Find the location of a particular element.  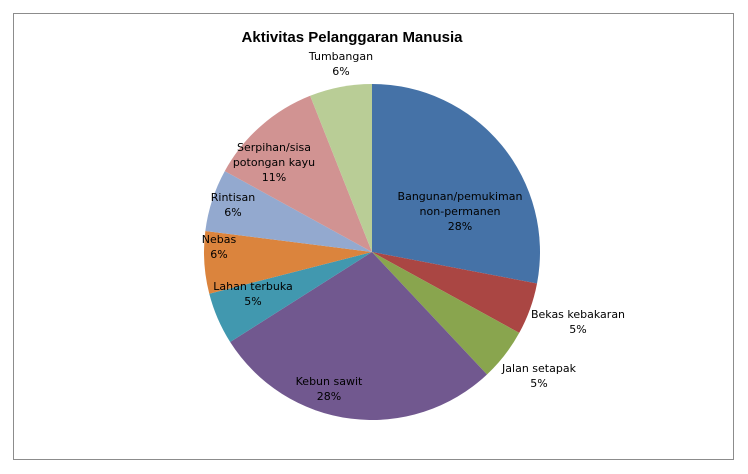

chart-title: Aktivitas Pelanggaran Manusia is located at coordinates (353, 37).